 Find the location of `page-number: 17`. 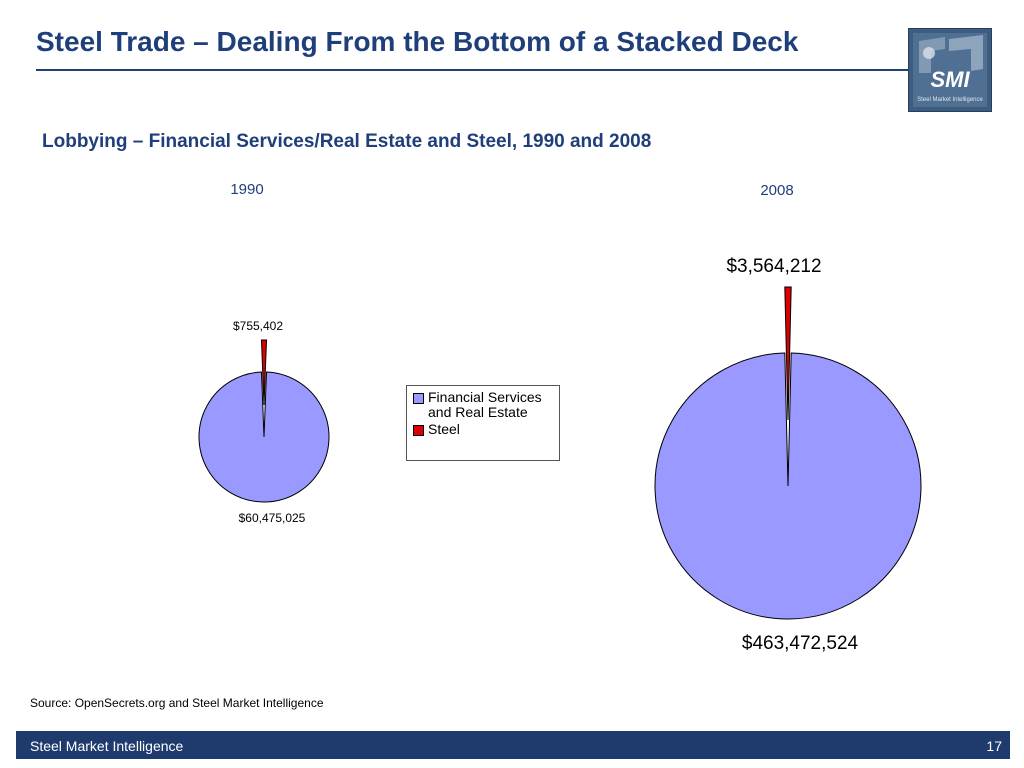

page-number: 17 is located at coordinates (994, 746).